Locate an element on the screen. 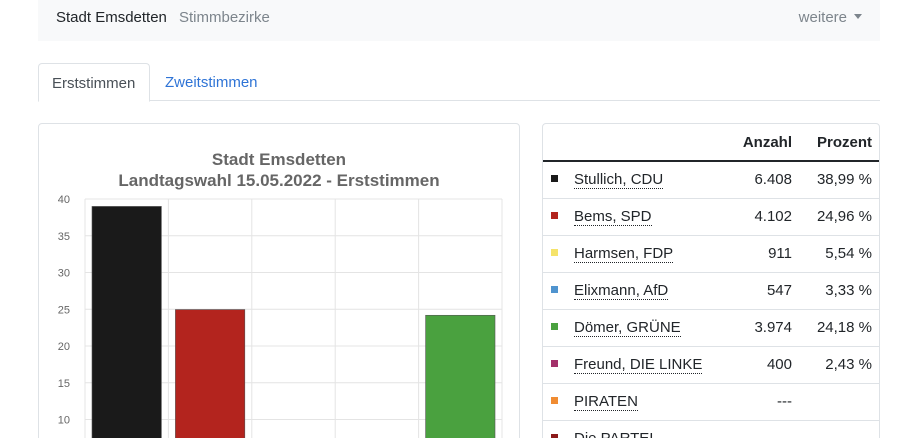 Image resolution: width=920 pixels, height=438 pixels. chart-subtitle: Landtagswahl 15.05.2022 - Erststimmen is located at coordinates (278, 180).